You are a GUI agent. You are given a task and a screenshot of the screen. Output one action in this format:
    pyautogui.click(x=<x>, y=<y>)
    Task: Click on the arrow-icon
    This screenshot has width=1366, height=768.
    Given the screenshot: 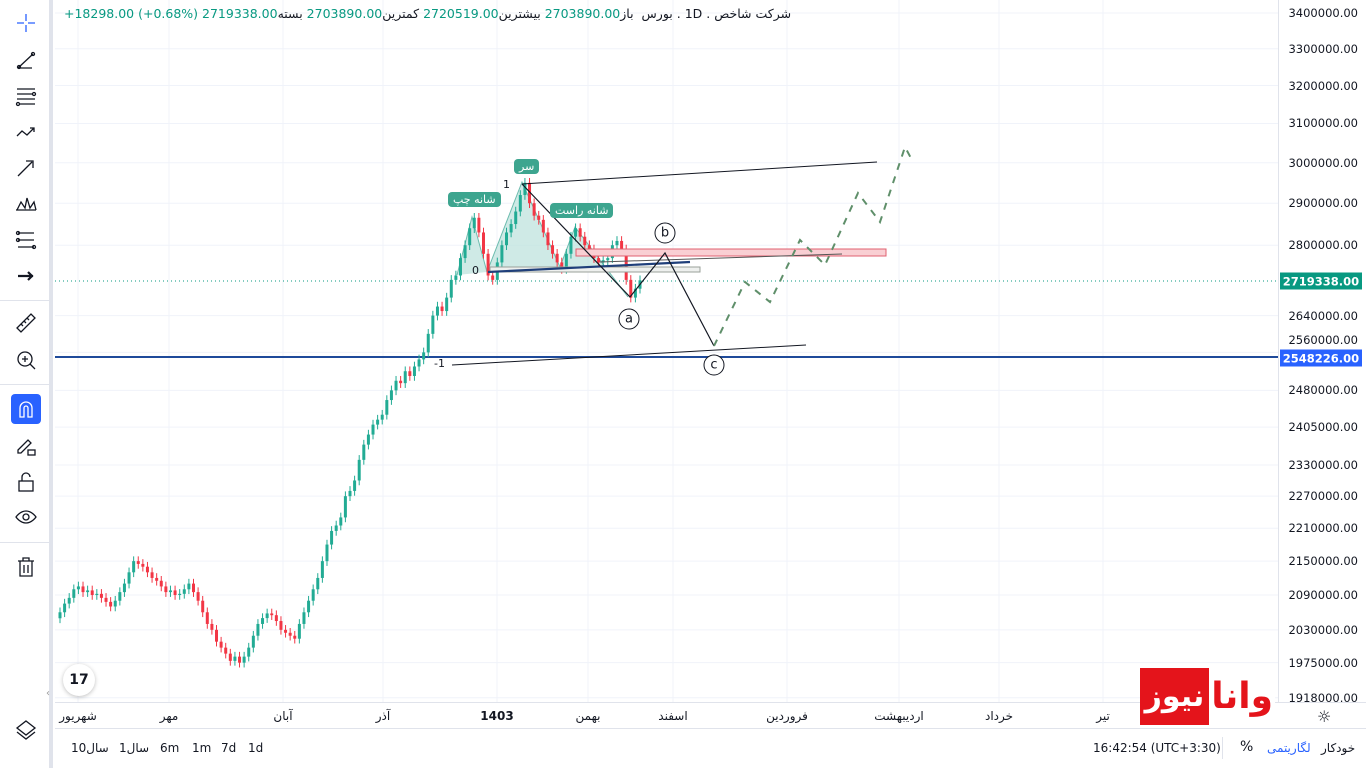 What is the action you would take?
    pyautogui.click(x=26, y=168)
    